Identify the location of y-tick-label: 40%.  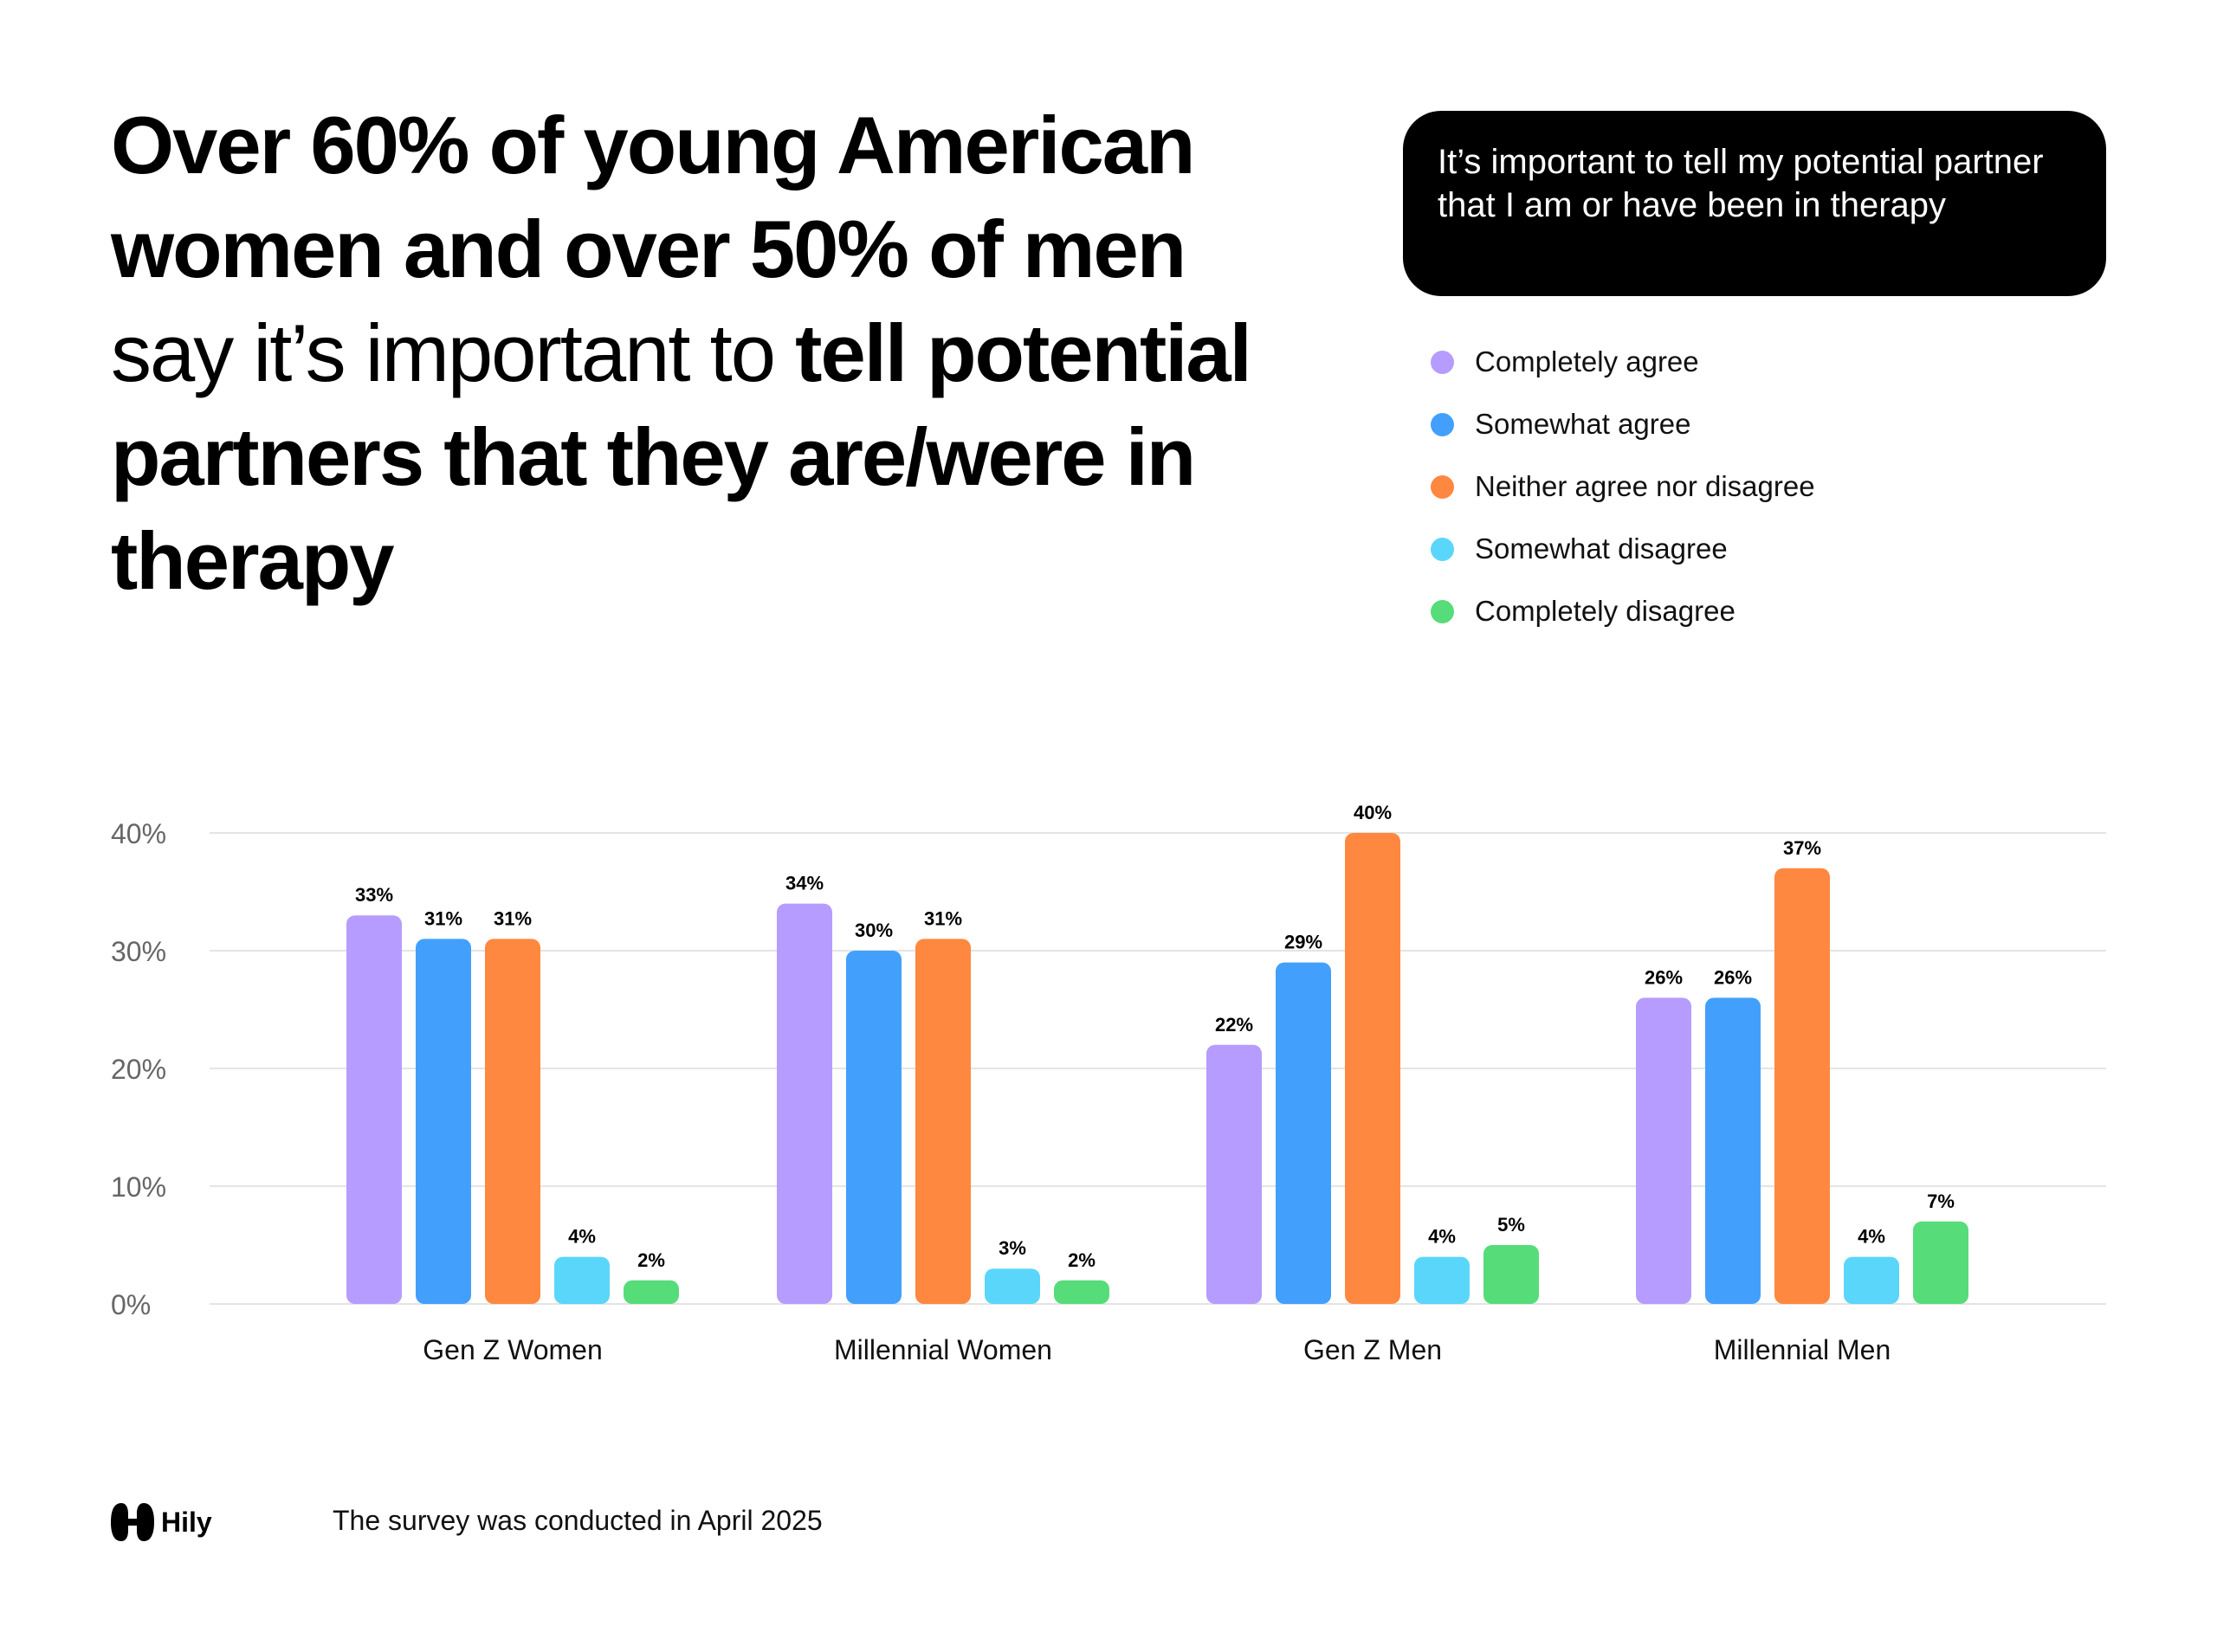
(138, 834).